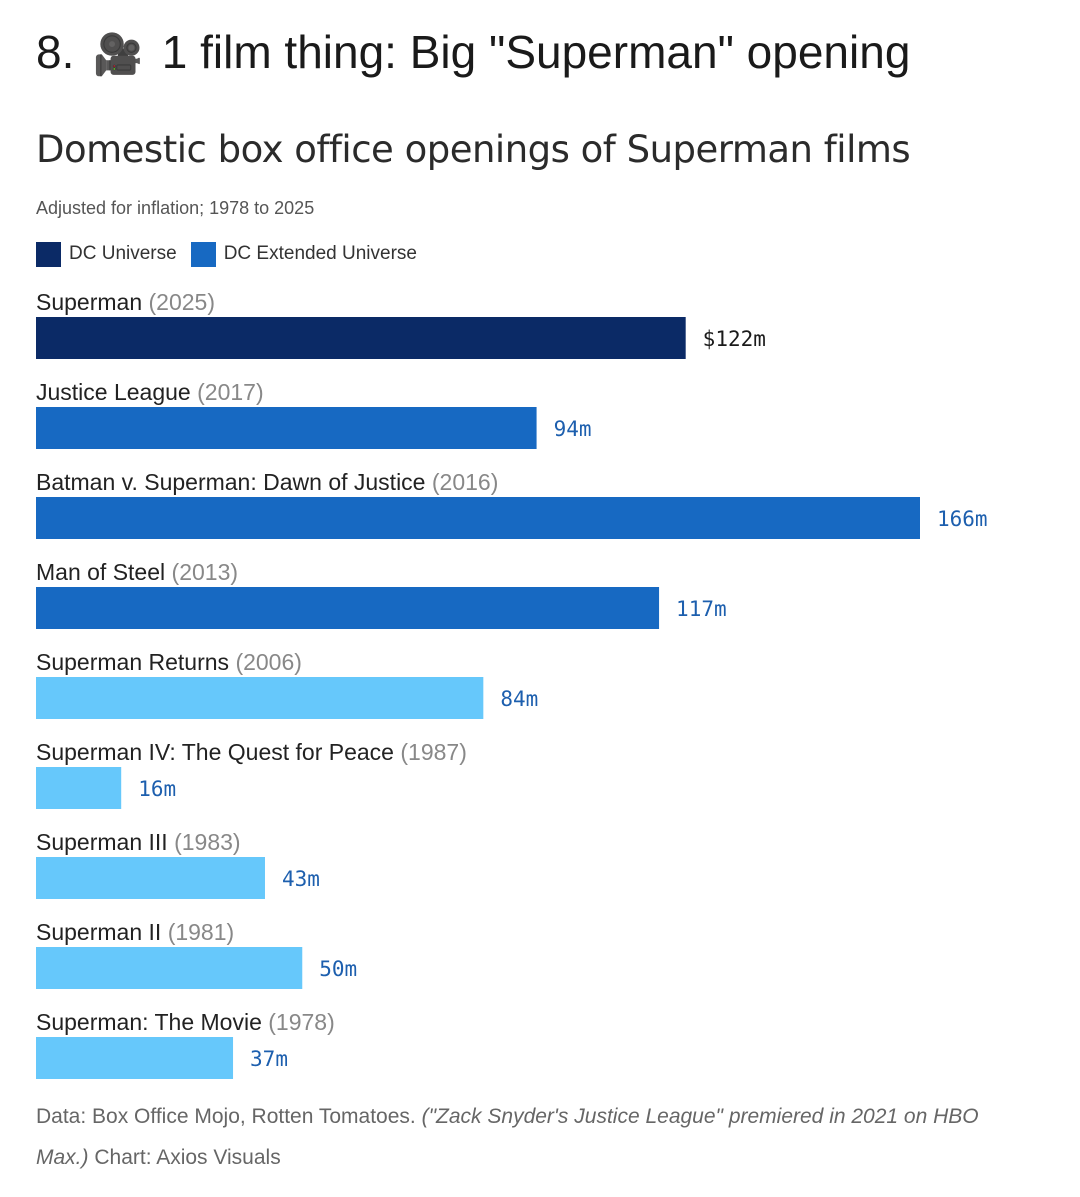  I want to click on category-year: (2025), so click(182, 302).